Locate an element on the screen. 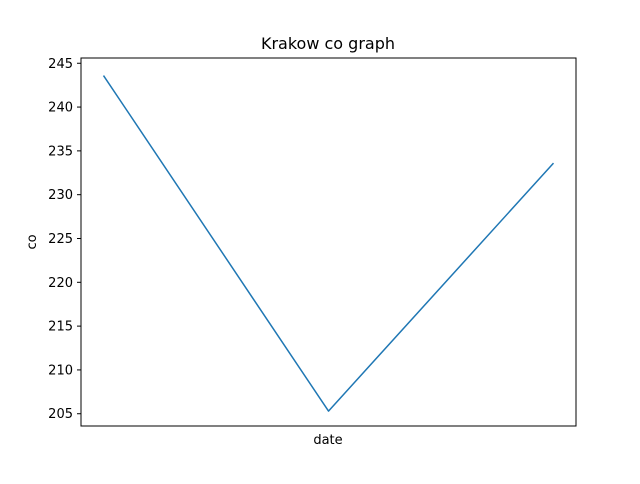  y-tick-label: 230 is located at coordinates (60, 195).